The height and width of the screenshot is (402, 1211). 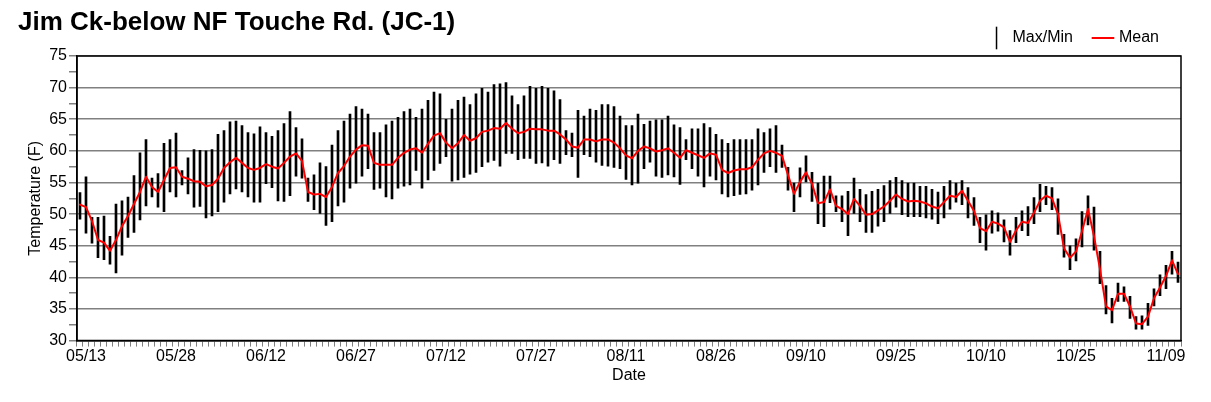 What do you see at coordinates (1139, 37) in the screenshot?
I see `legend-label: Mean` at bounding box center [1139, 37].